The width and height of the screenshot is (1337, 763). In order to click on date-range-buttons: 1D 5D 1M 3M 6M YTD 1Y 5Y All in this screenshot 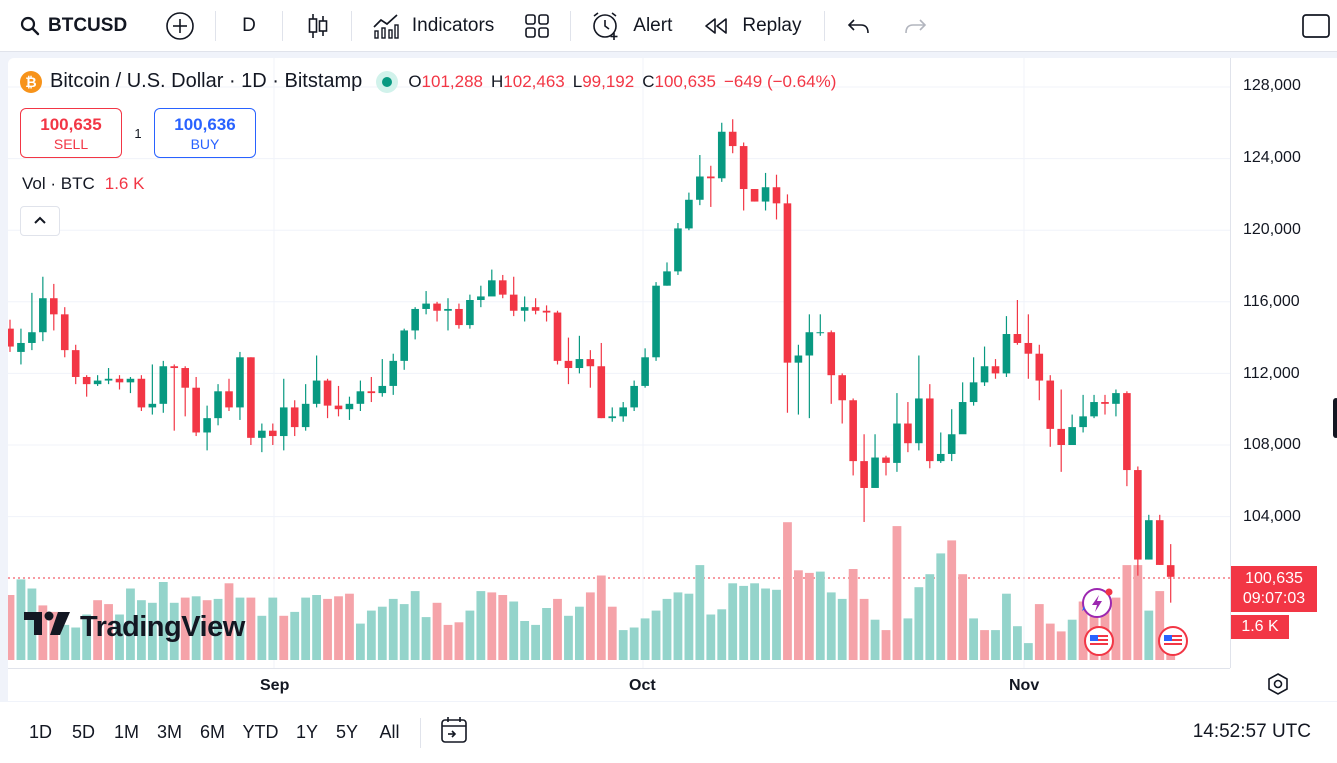, I will do `click(215, 732)`.